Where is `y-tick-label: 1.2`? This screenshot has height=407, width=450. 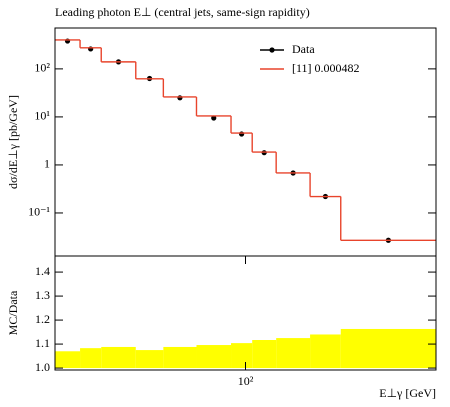 y-tick-label: 1.2 is located at coordinates (42, 319).